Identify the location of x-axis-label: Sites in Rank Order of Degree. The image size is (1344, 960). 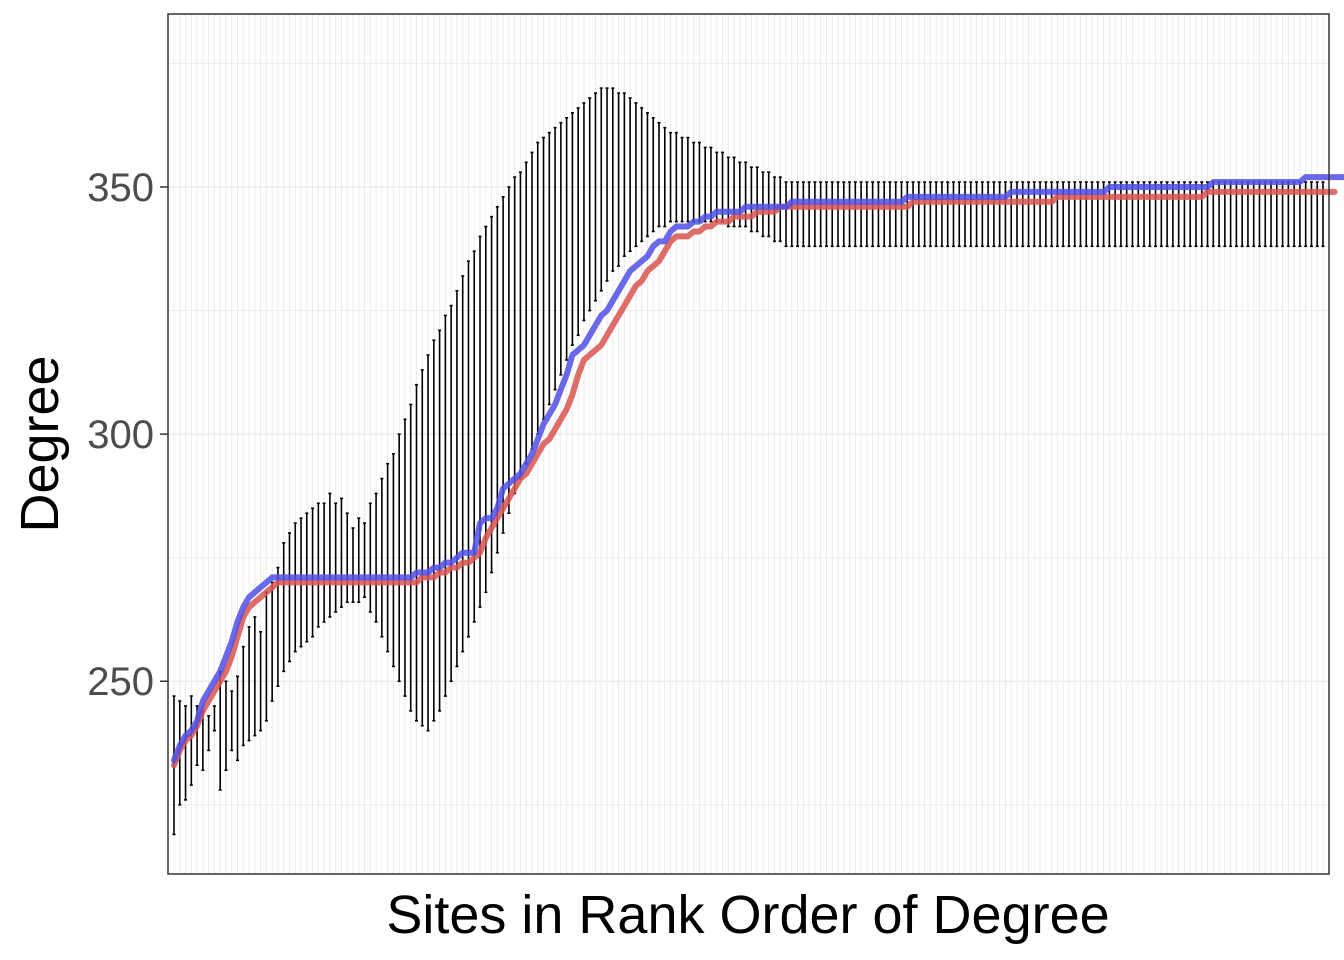
(747, 915).